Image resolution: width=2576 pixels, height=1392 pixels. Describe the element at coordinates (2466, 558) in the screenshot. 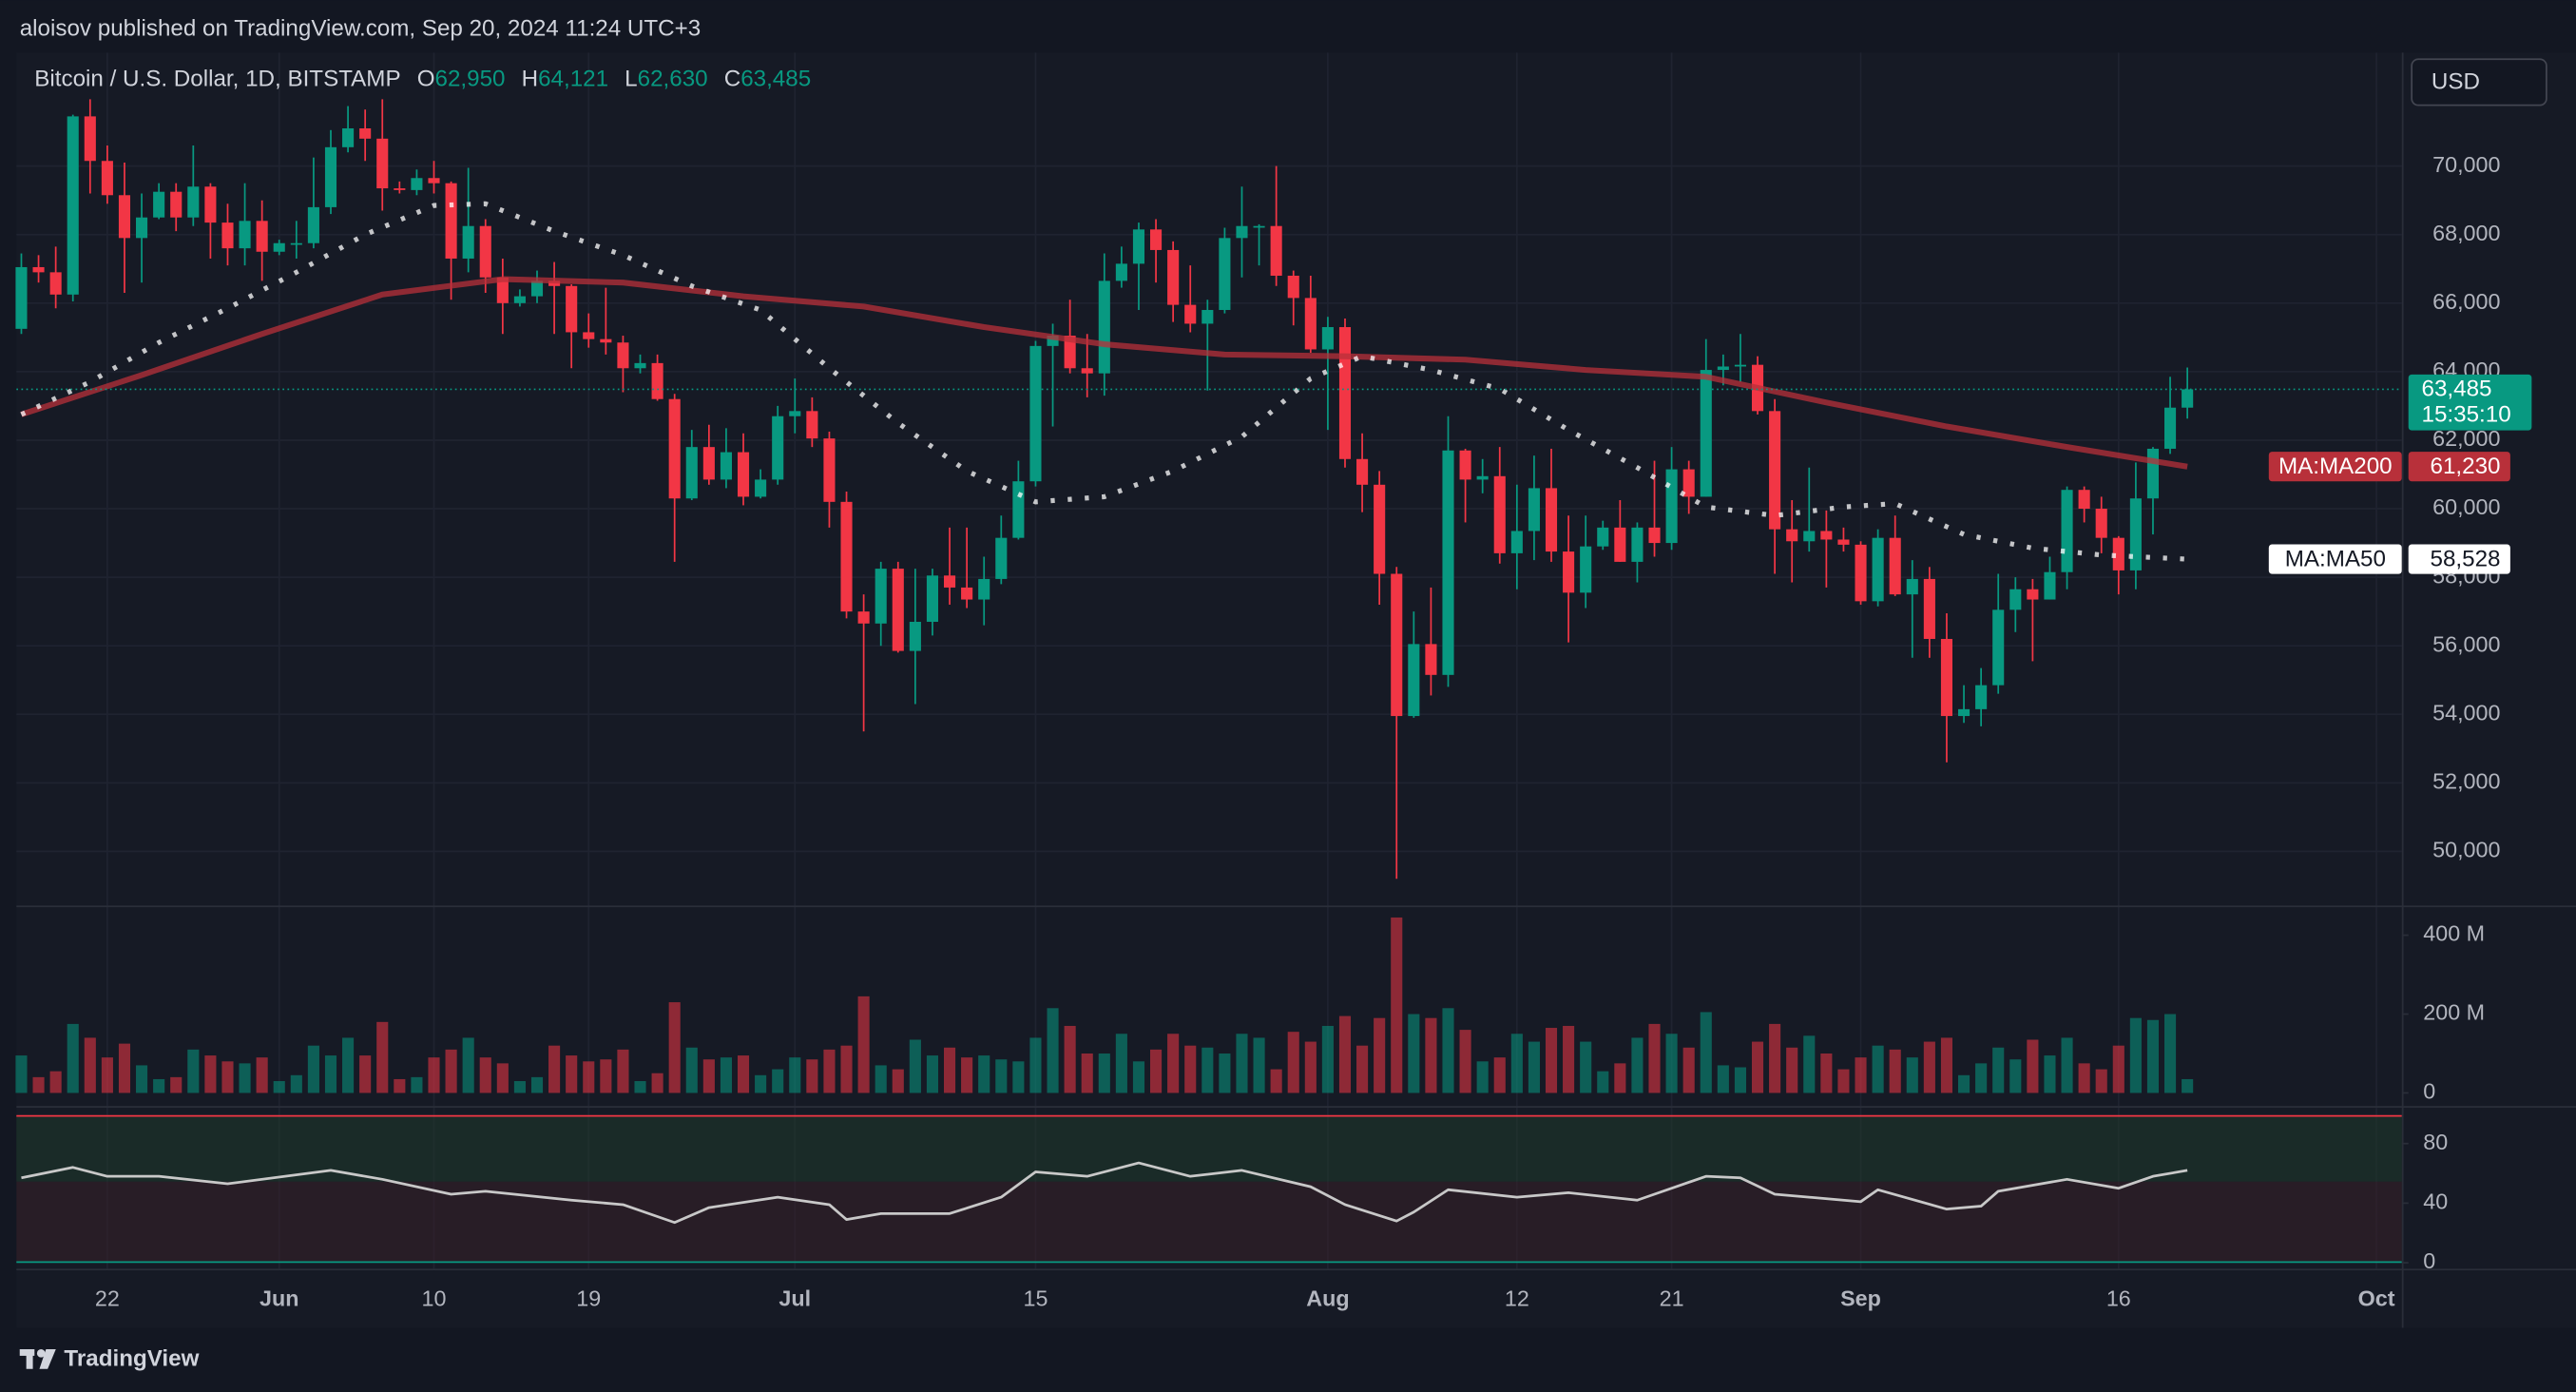

I see `ma-value: 58,528` at that location.